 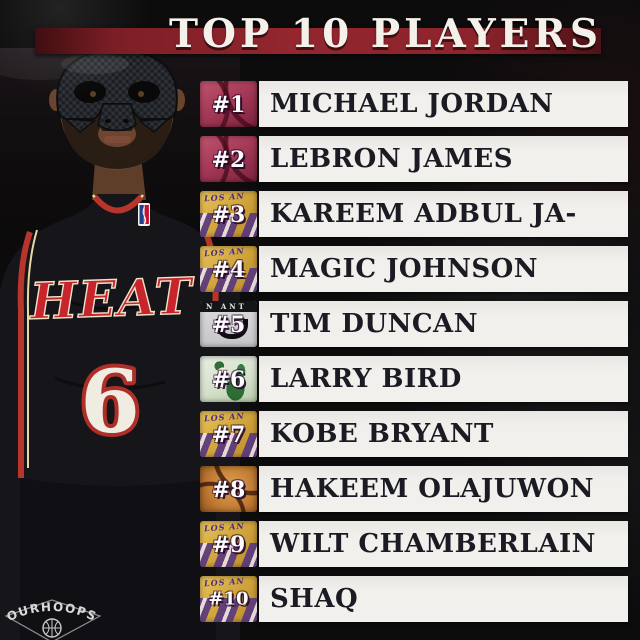 I want to click on rank-label: #3, so click(x=228, y=214).